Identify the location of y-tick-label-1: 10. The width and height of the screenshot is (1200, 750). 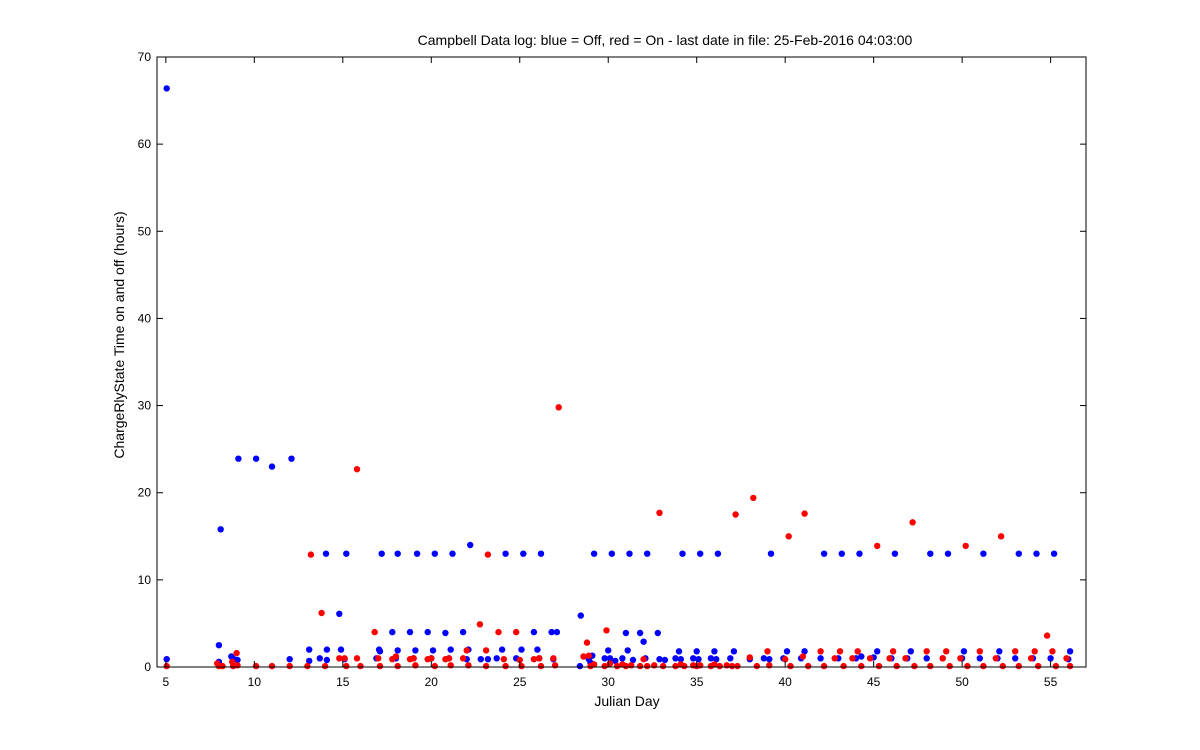
(145, 580).